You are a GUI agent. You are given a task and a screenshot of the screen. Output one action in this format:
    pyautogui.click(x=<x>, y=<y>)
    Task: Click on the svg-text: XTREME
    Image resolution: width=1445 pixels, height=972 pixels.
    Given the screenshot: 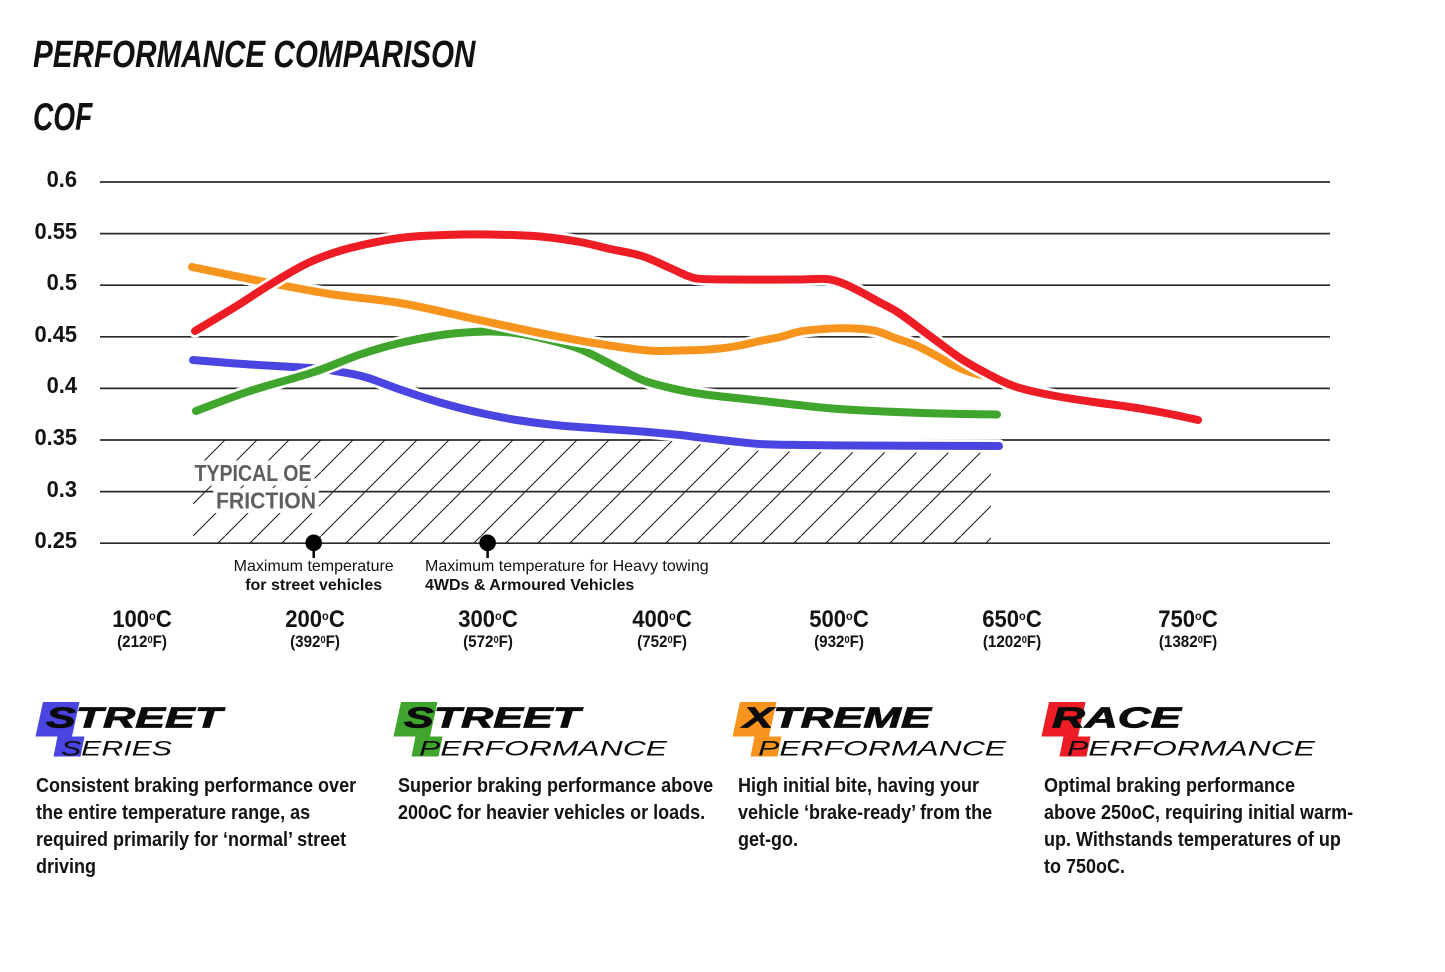 What is the action you would take?
    pyautogui.click(x=837, y=719)
    